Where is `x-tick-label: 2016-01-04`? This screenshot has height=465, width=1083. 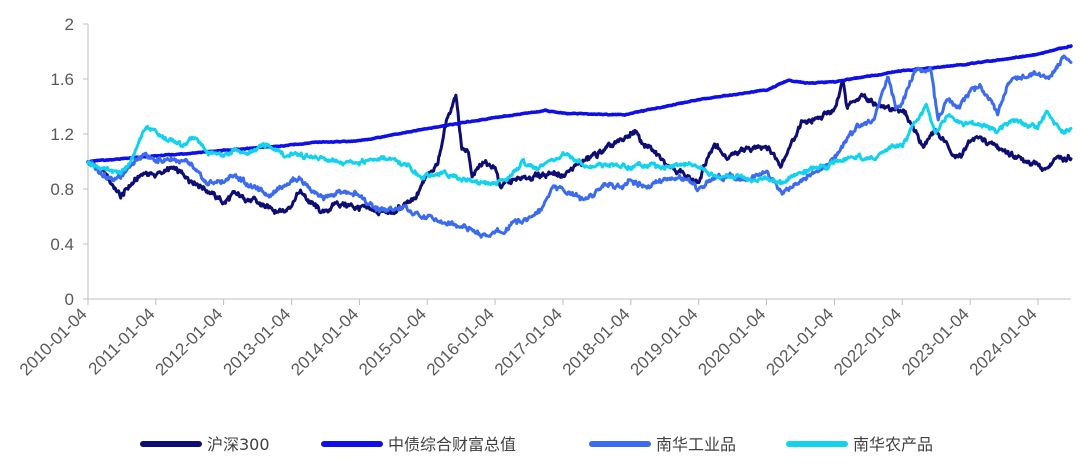 x-tick-label: 2016-01-04 is located at coordinates (460, 341).